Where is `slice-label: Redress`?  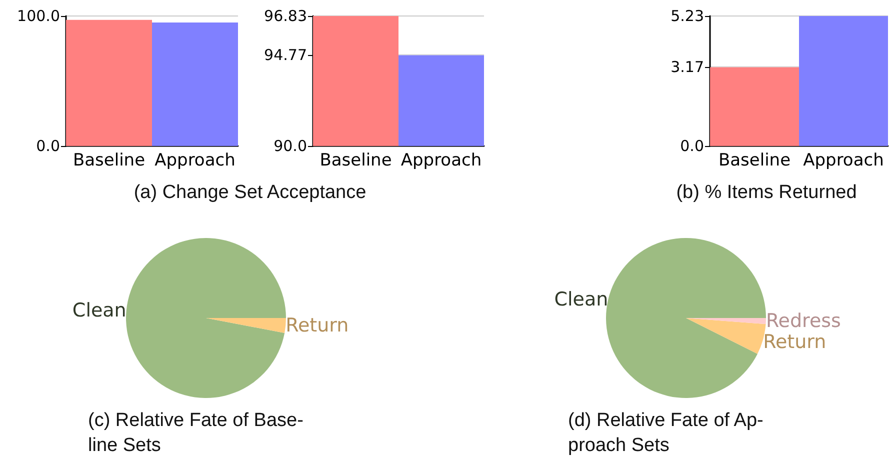
slice-label: Redress is located at coordinates (803, 321).